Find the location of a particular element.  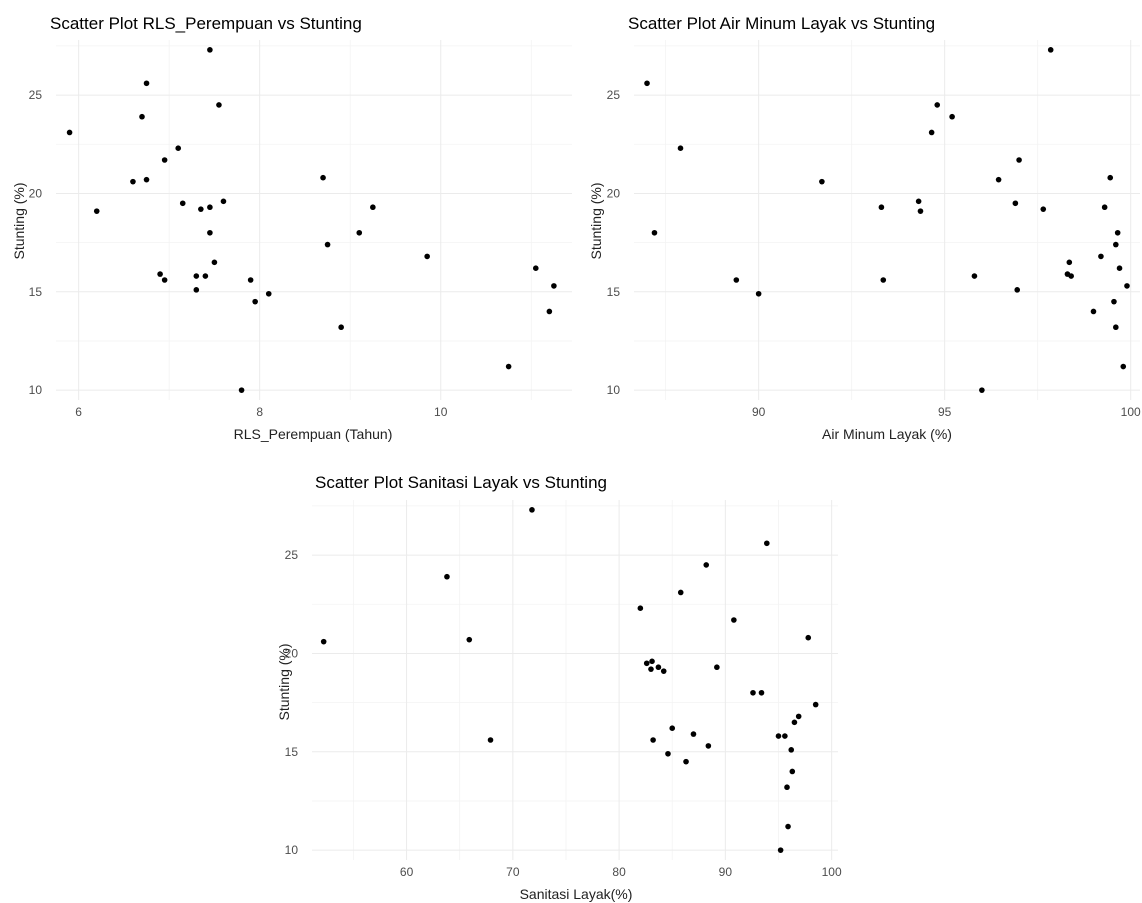

chart-title: Scatter Plot Air Minum Layak vs Stunting is located at coordinates (781, 23).